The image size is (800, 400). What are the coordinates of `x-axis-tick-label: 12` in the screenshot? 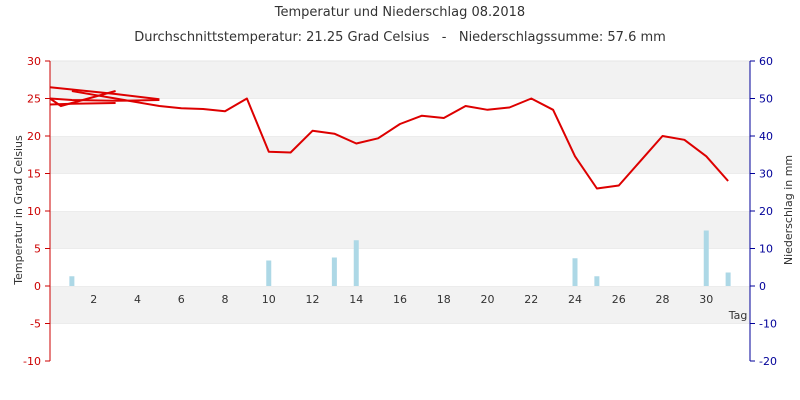 It's located at (313, 299).